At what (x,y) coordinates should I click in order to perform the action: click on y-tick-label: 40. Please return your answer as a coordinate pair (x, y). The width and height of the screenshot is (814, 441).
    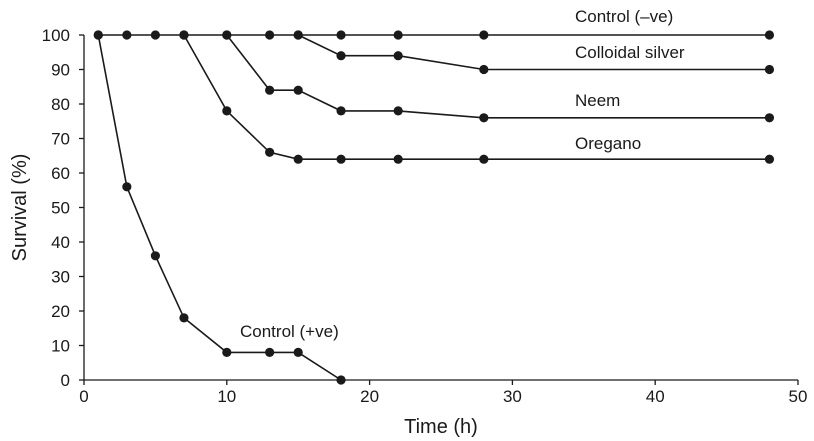
    Looking at the image, I should click on (60, 242).